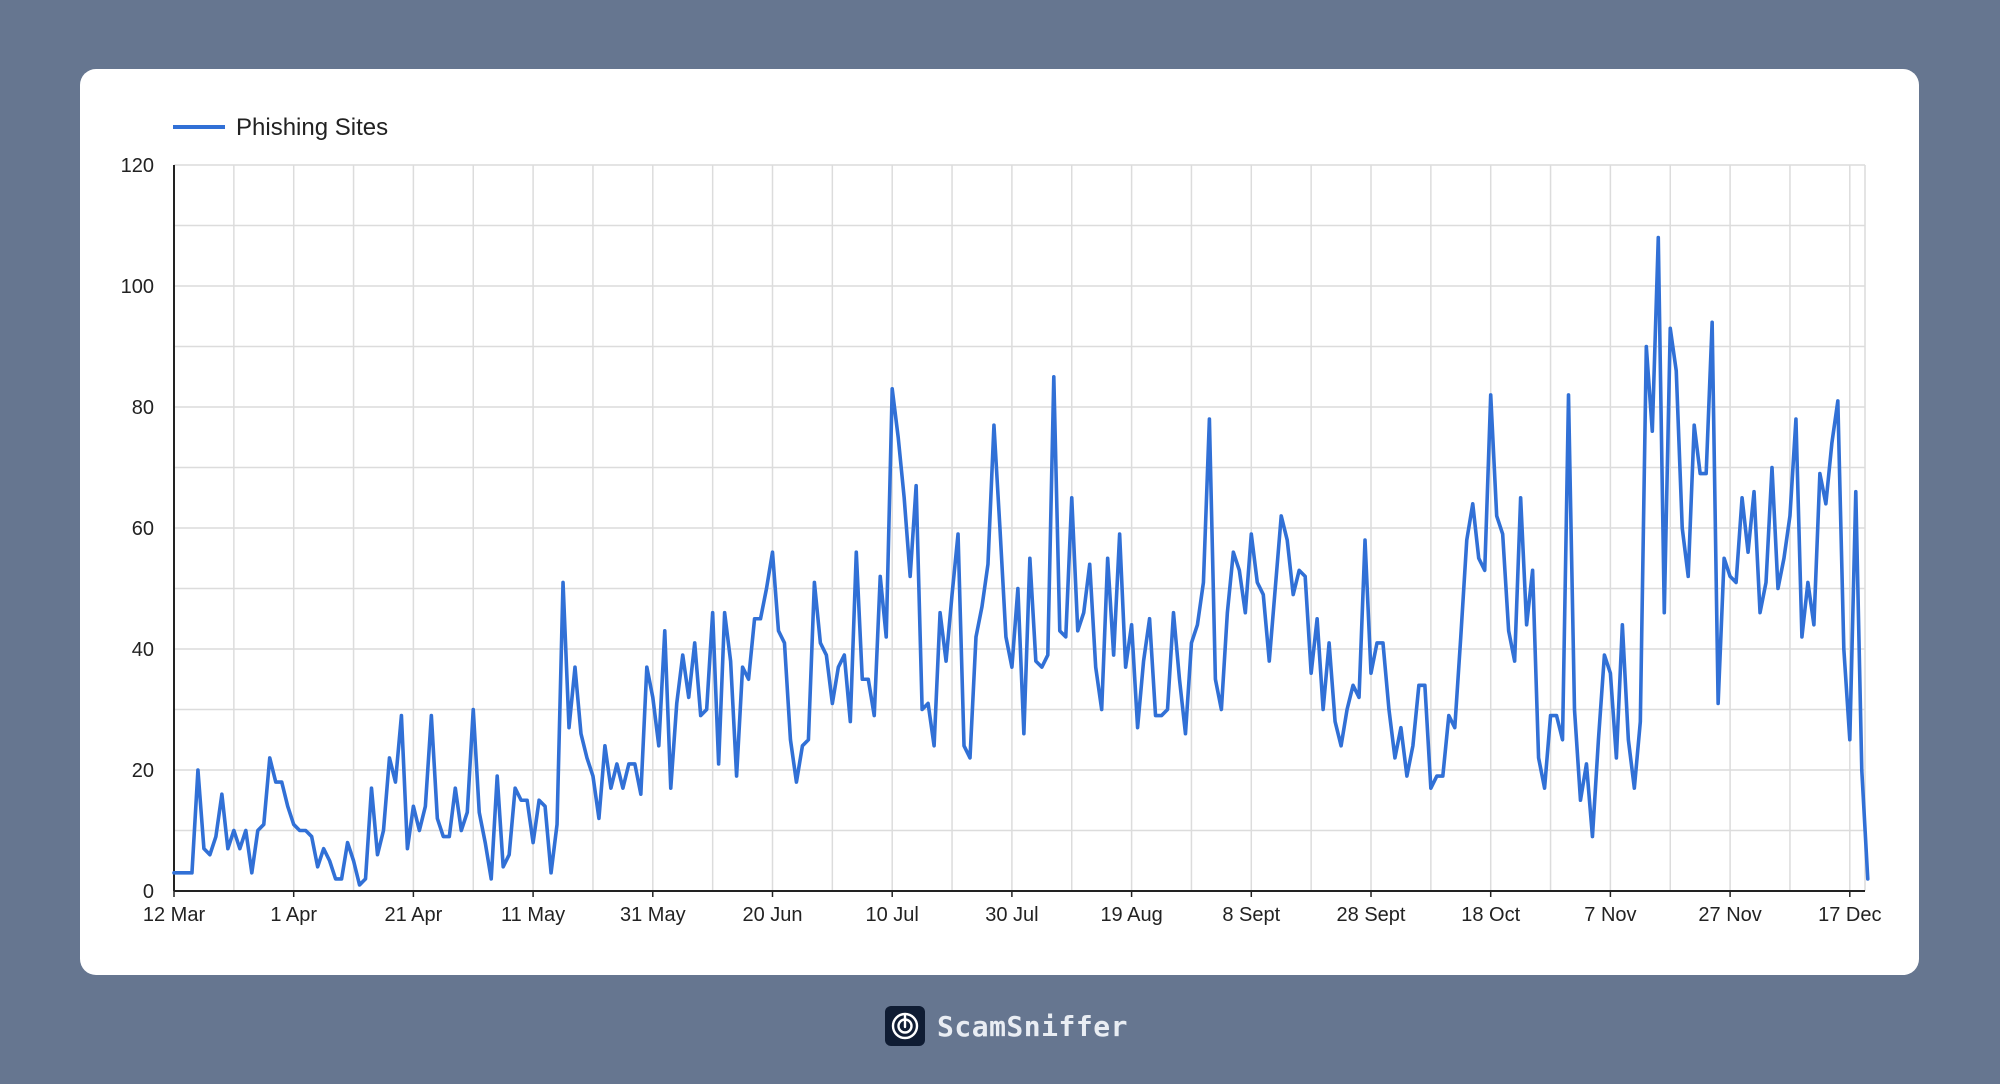 The width and height of the screenshot is (2000, 1084). I want to click on y-tick-label: 120, so click(137, 166).